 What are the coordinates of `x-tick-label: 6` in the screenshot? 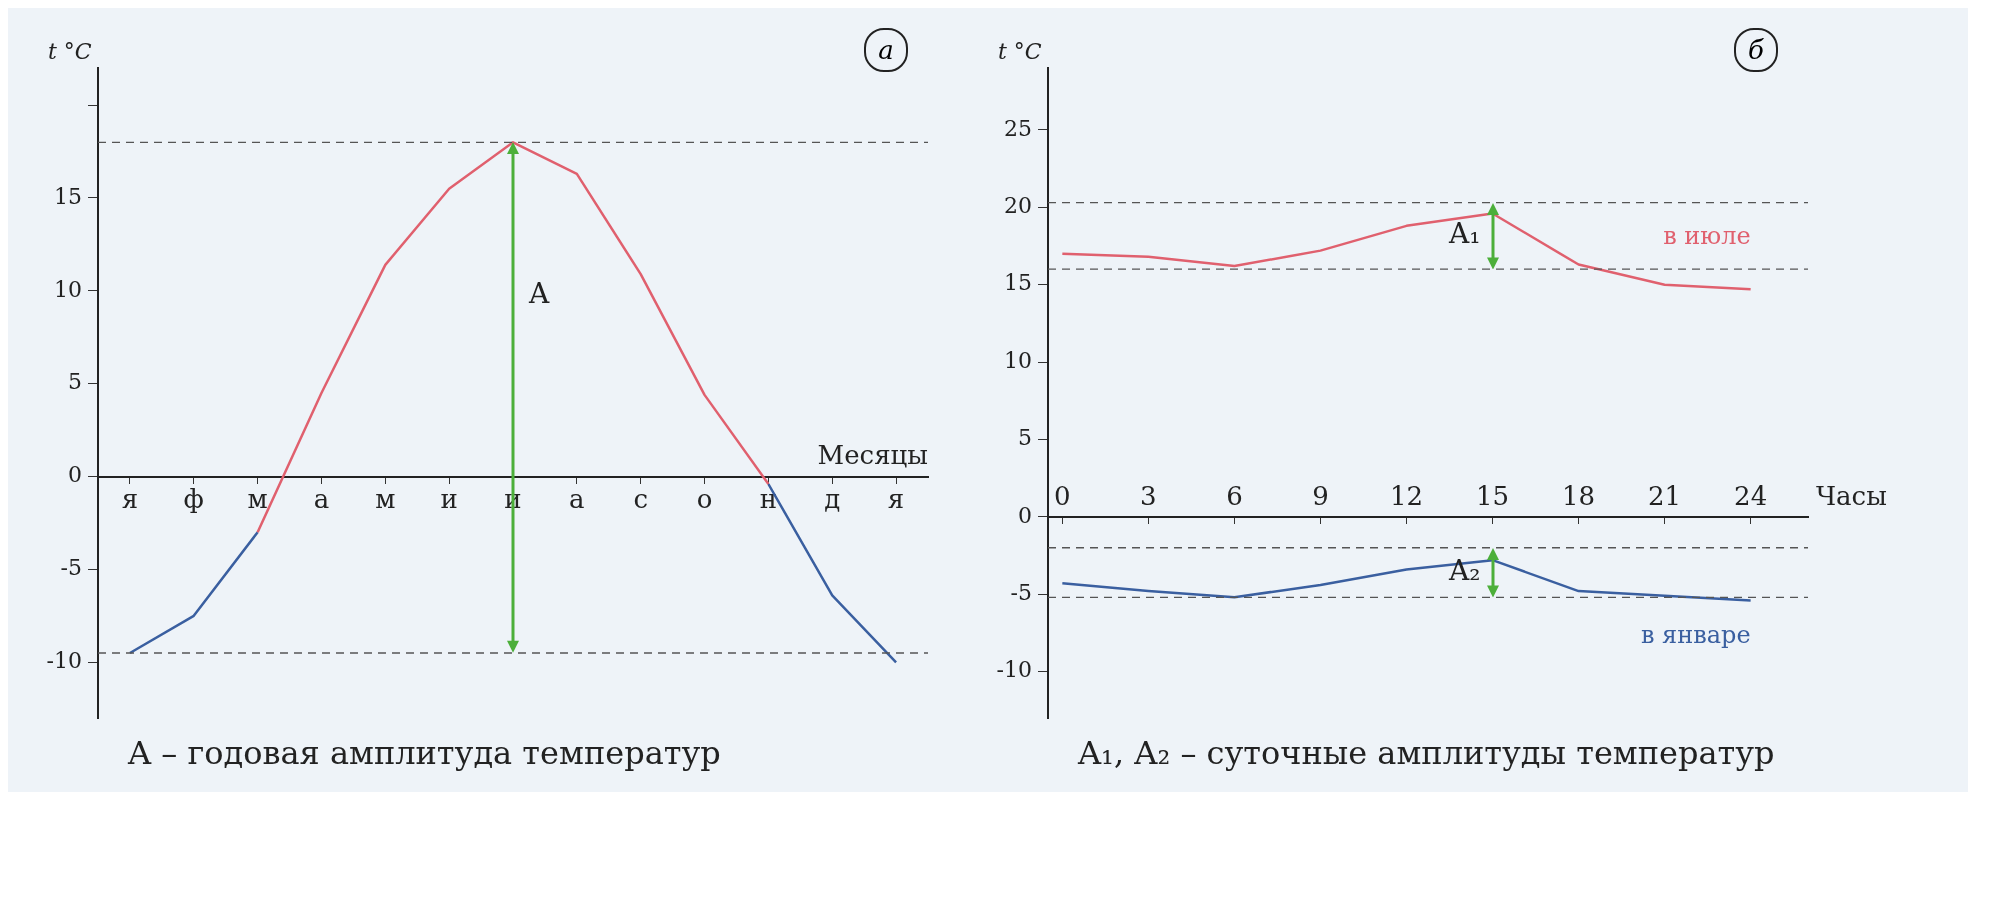 It's located at (1234, 495).